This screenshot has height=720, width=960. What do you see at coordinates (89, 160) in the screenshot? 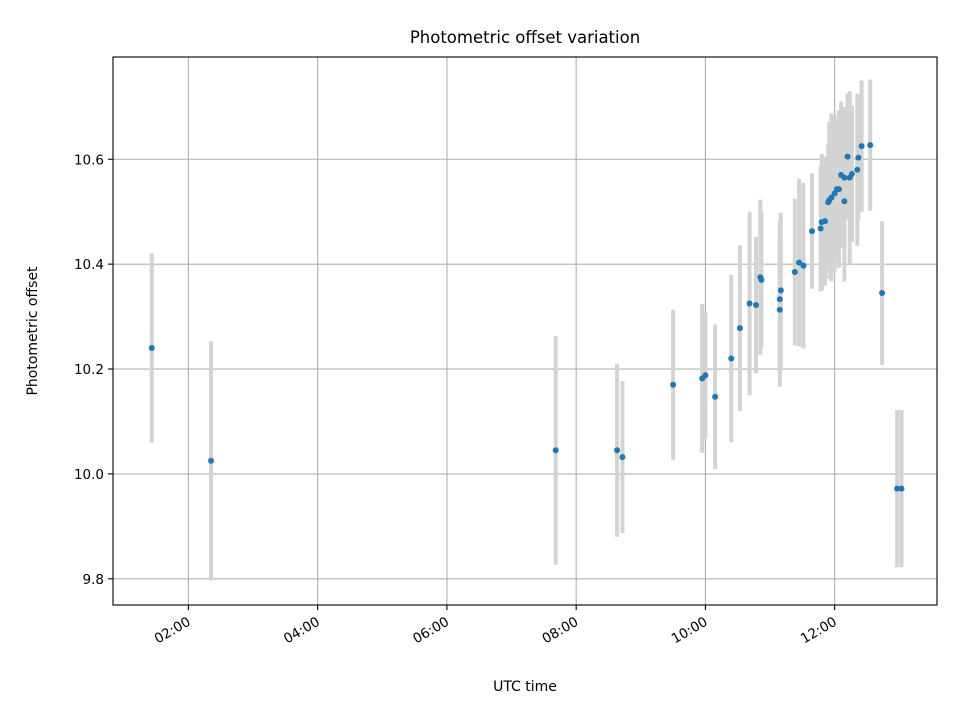
I see `y-tick-label: 10.6` at bounding box center [89, 160].